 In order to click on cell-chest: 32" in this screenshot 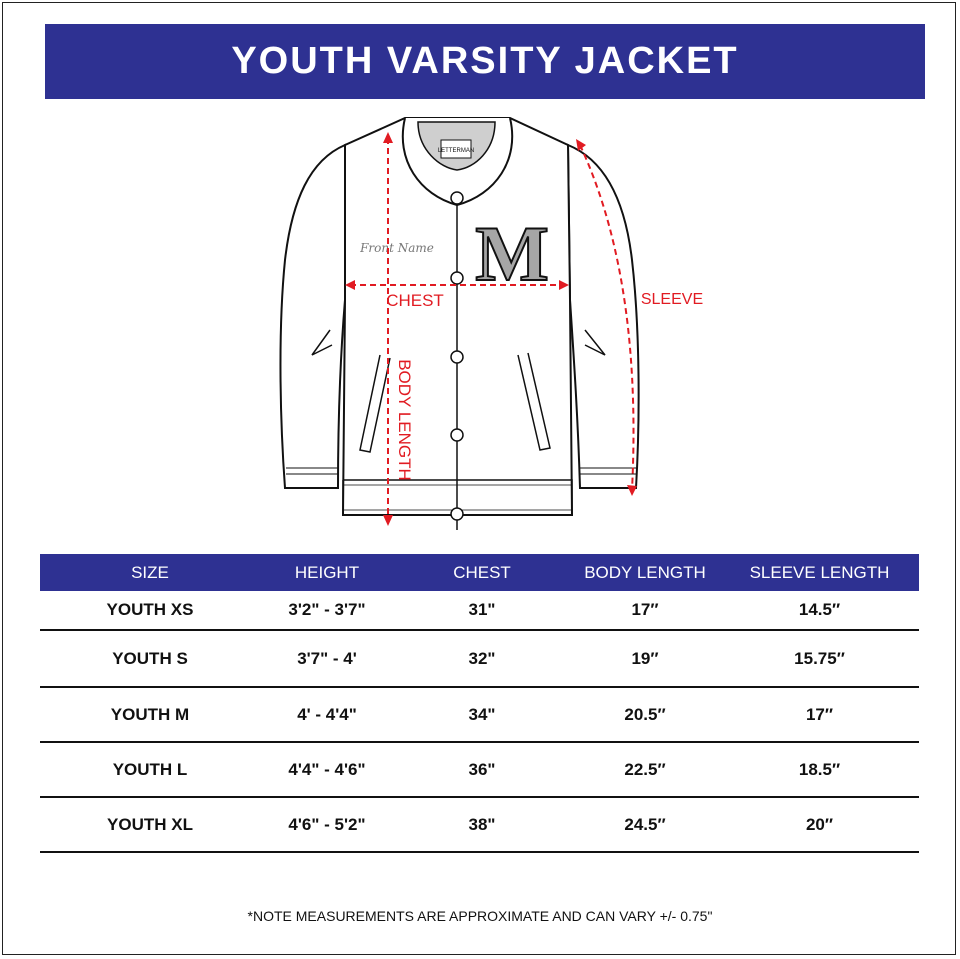, I will do `click(482, 658)`.